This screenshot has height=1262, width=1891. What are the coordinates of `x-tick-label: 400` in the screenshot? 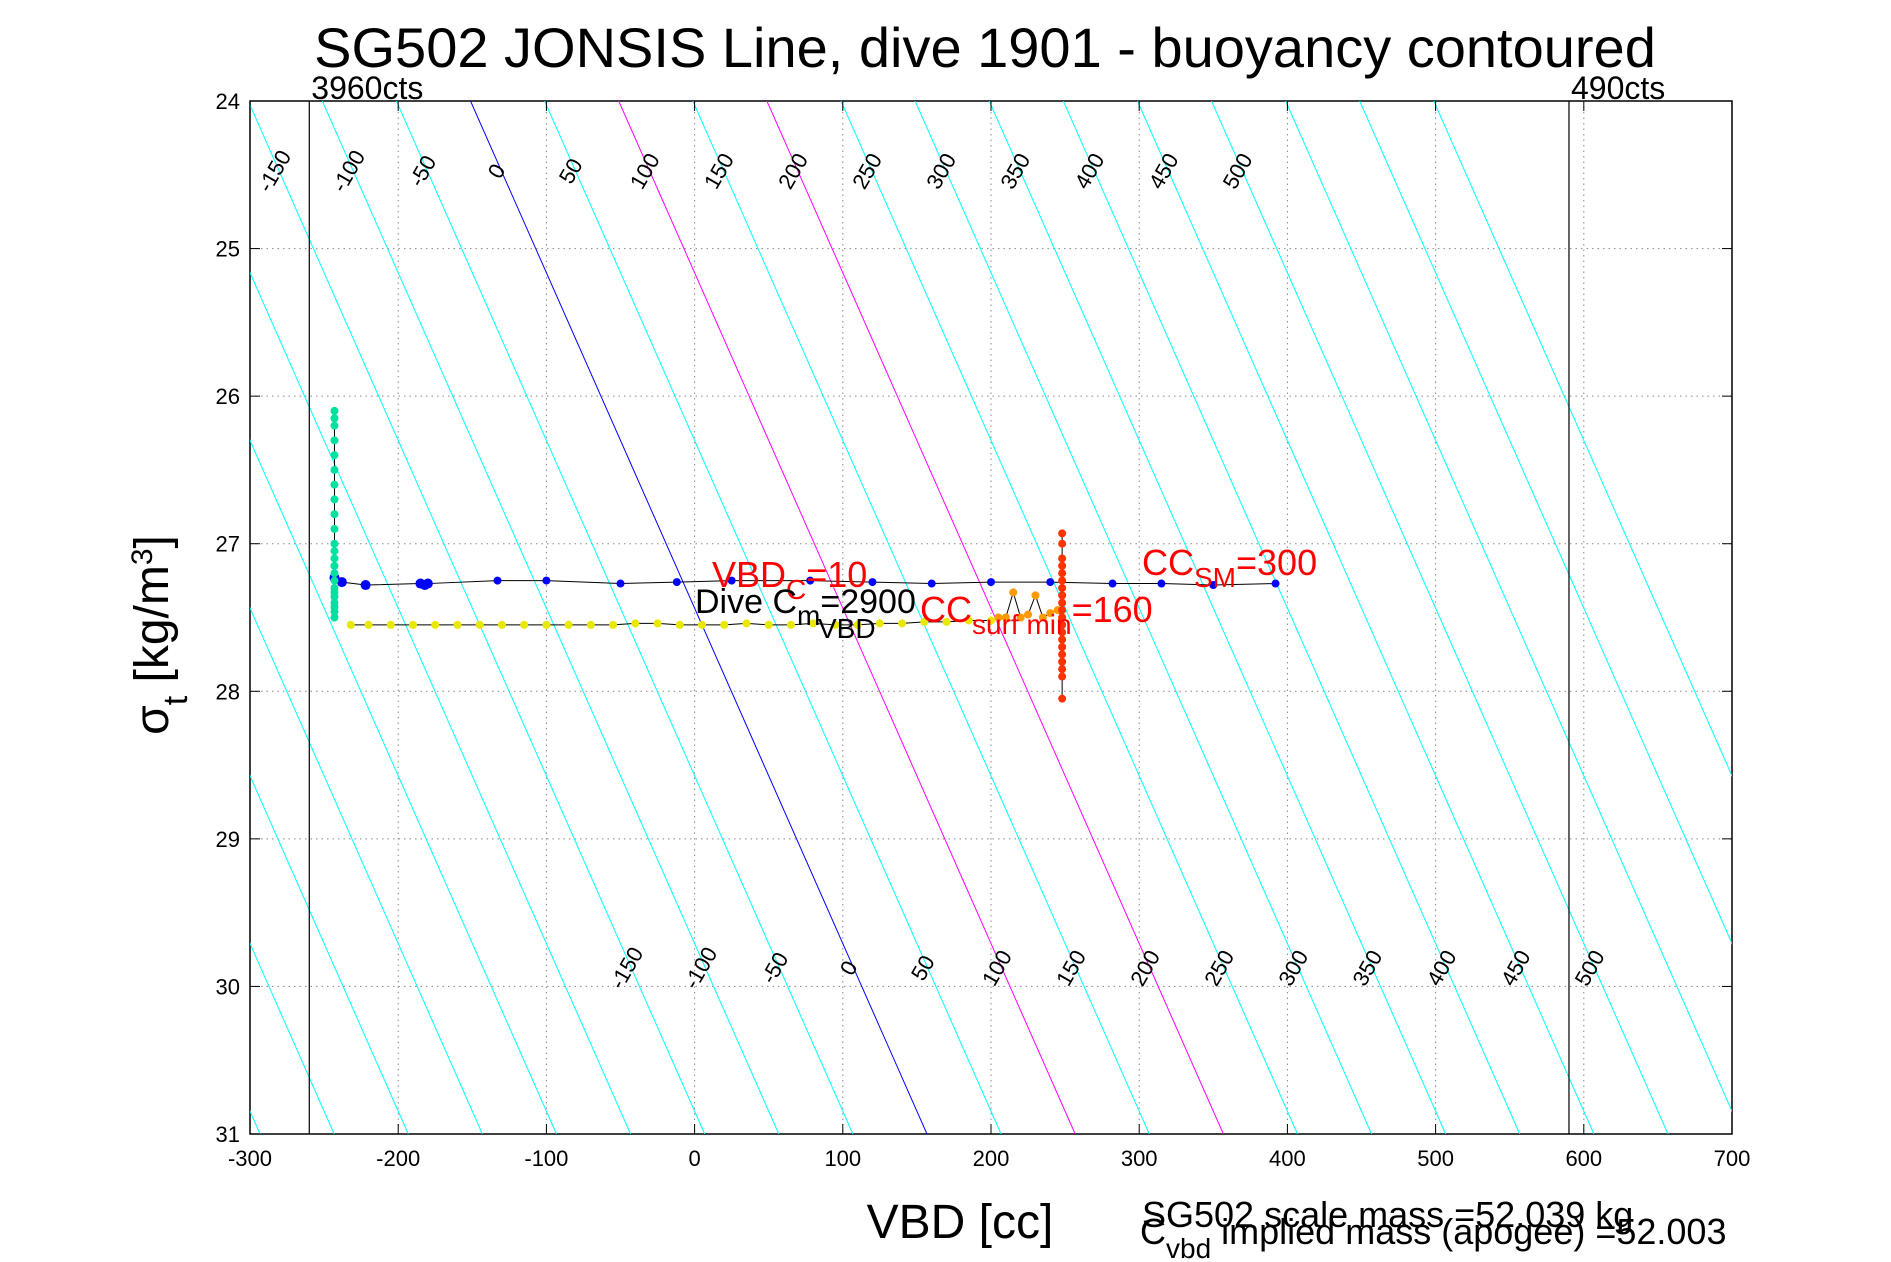 It's located at (1287, 1158).